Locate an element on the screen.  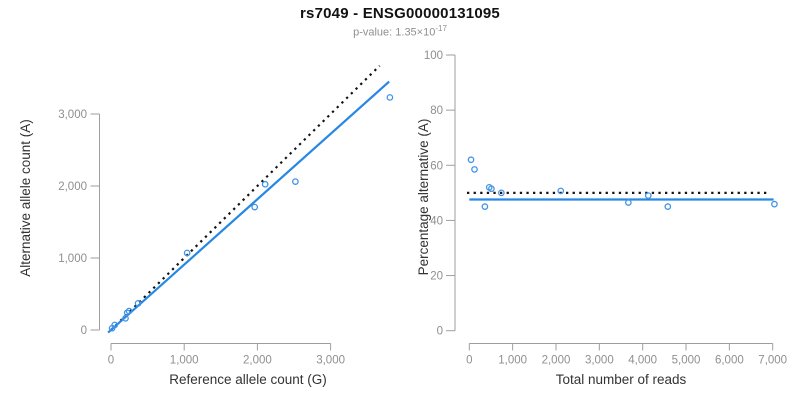
y-tick-label: 1,000 is located at coordinates (72, 259).